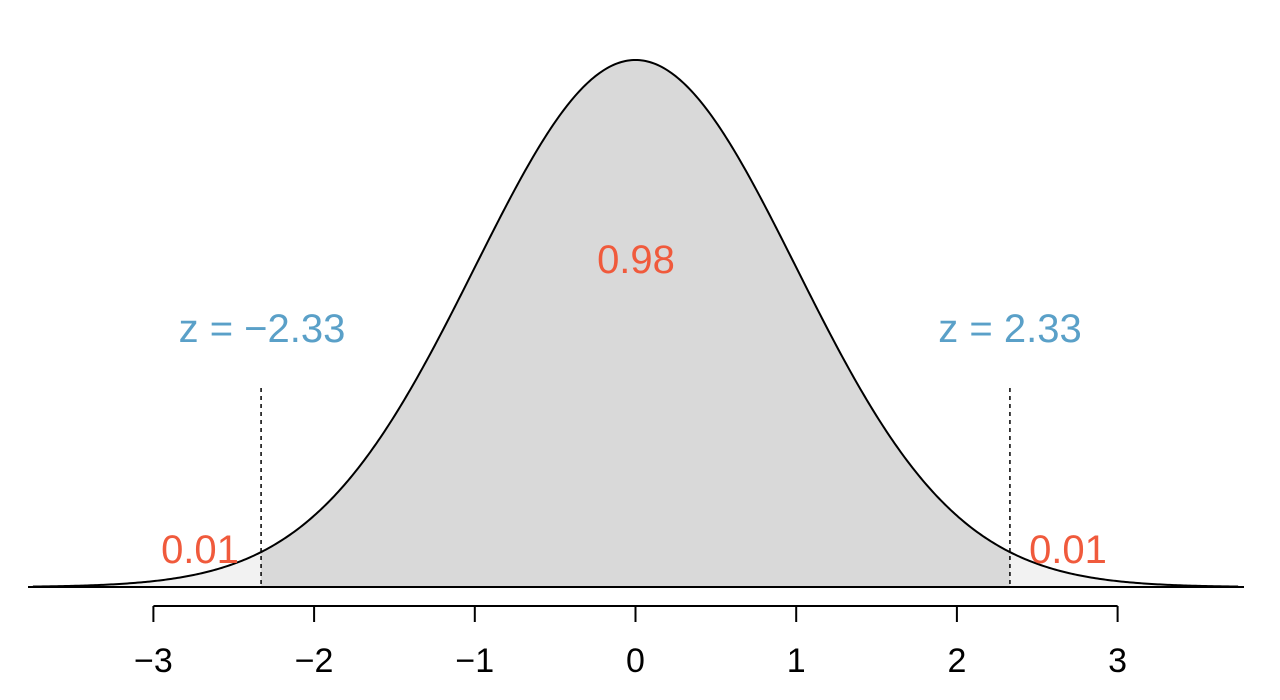 This screenshot has height=700, width=1280. Describe the element at coordinates (796, 661) in the screenshot. I see `x-tick-label: 1` at that location.